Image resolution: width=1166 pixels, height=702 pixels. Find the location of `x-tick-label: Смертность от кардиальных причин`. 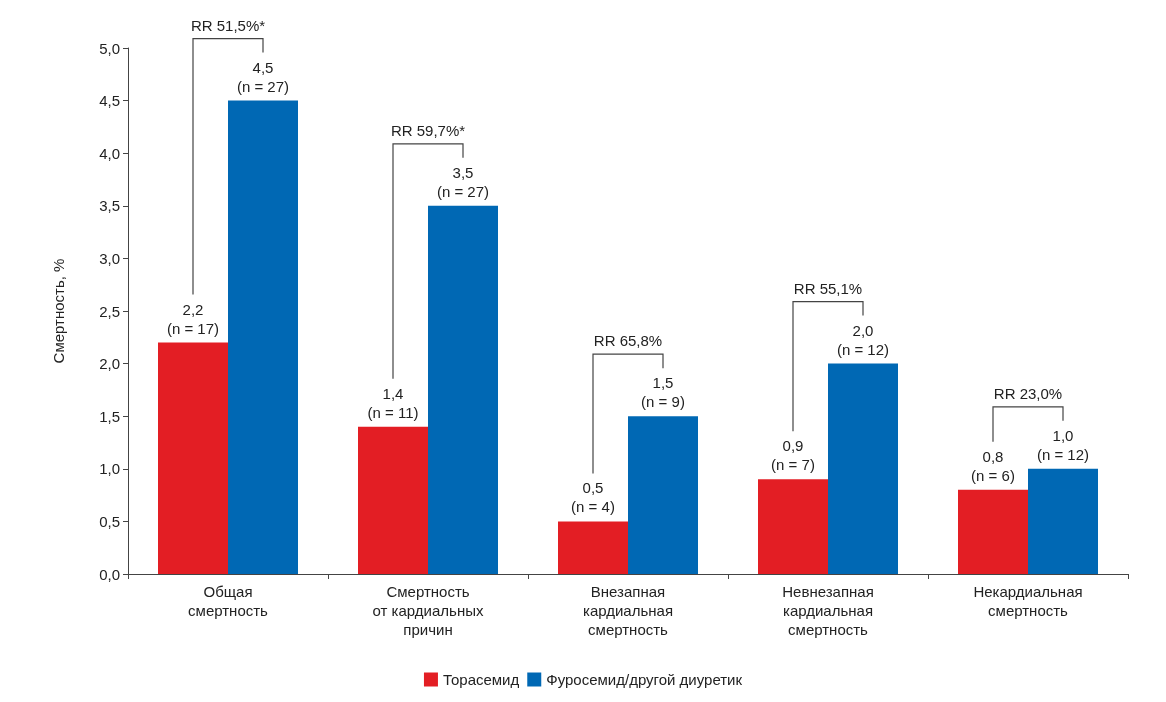

x-tick-label: Смертность от кардиальных причин is located at coordinates (428, 610).